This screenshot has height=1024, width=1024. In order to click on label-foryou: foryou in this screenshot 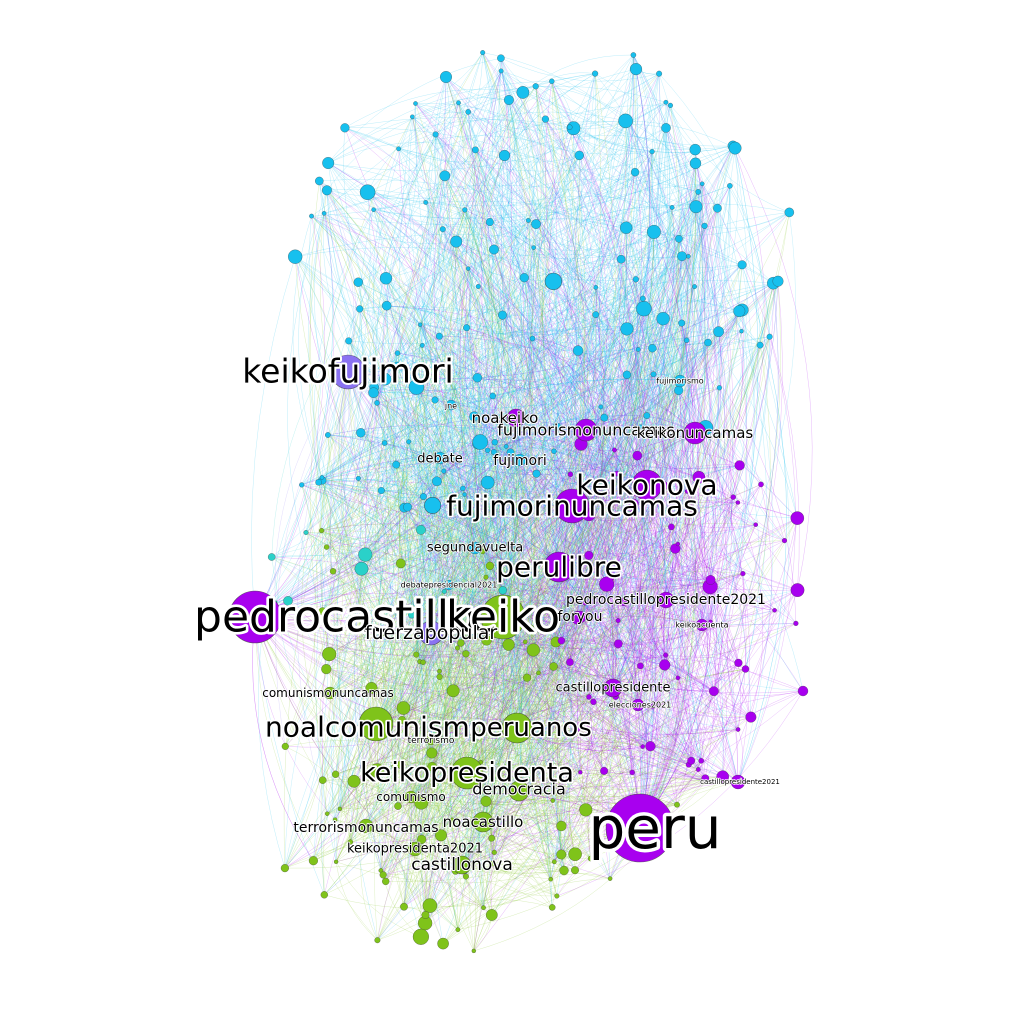, I will do `click(580, 617)`.